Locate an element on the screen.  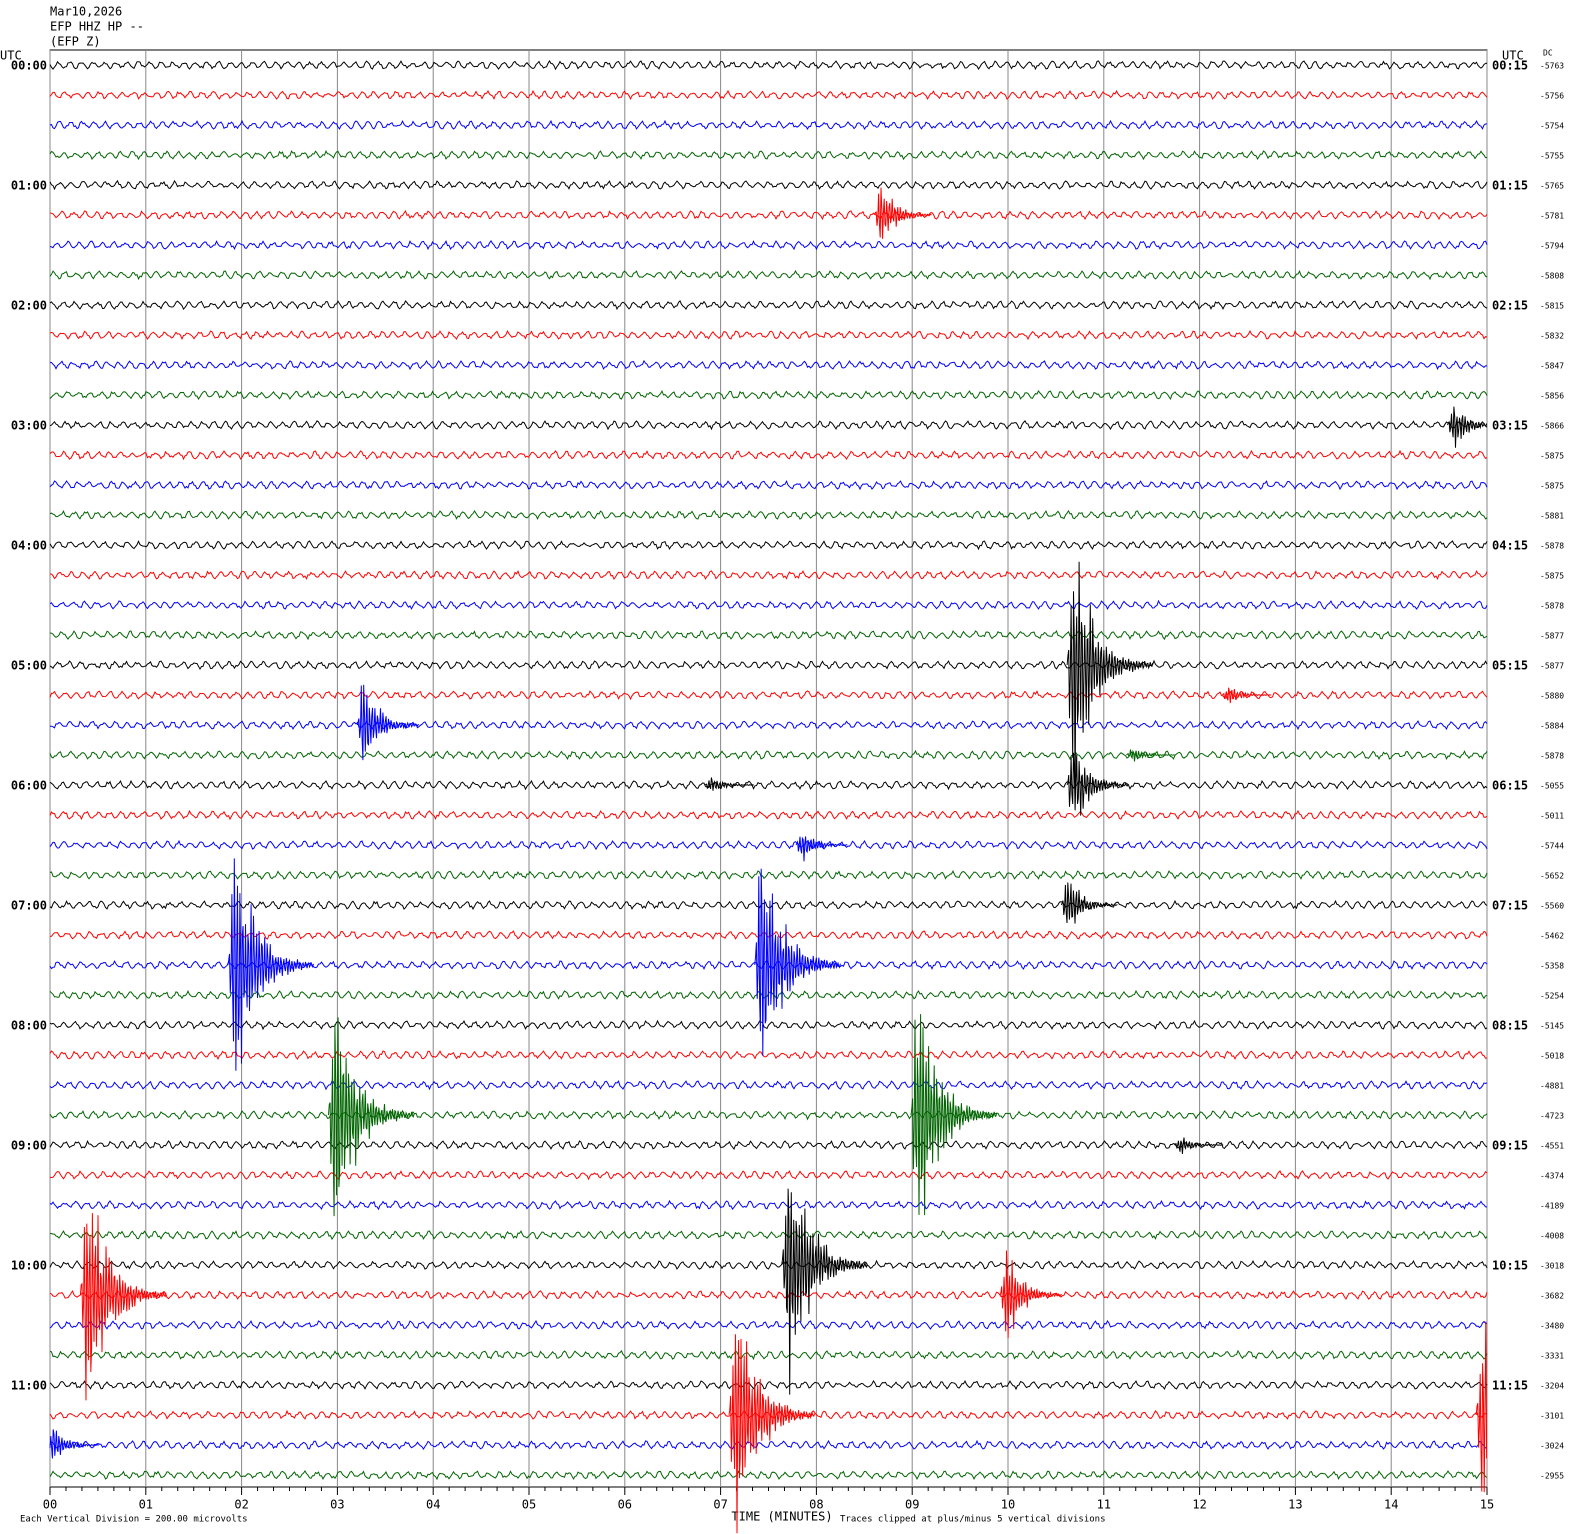
dc-label: -5765 is located at coordinates (1552, 186).